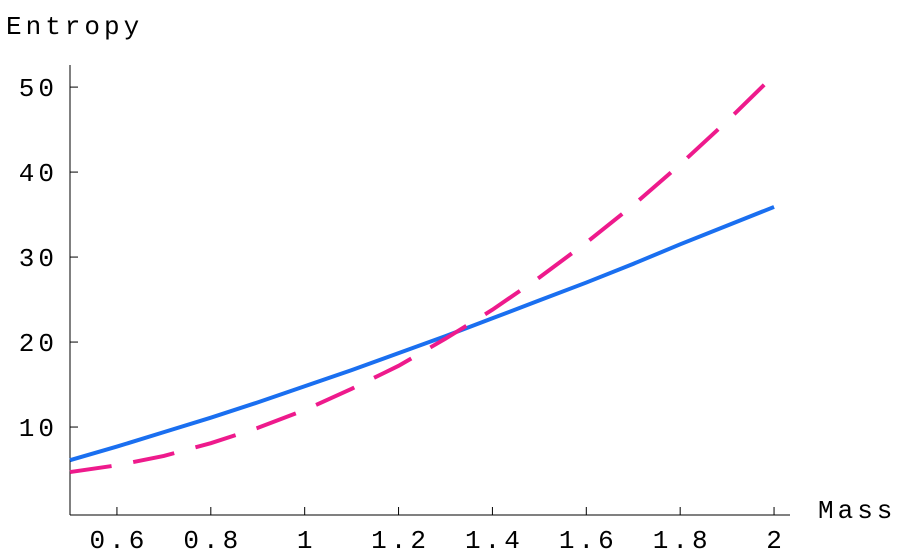  Describe the element at coordinates (494, 541) in the screenshot. I see `x-tick-label: 1.4` at that location.